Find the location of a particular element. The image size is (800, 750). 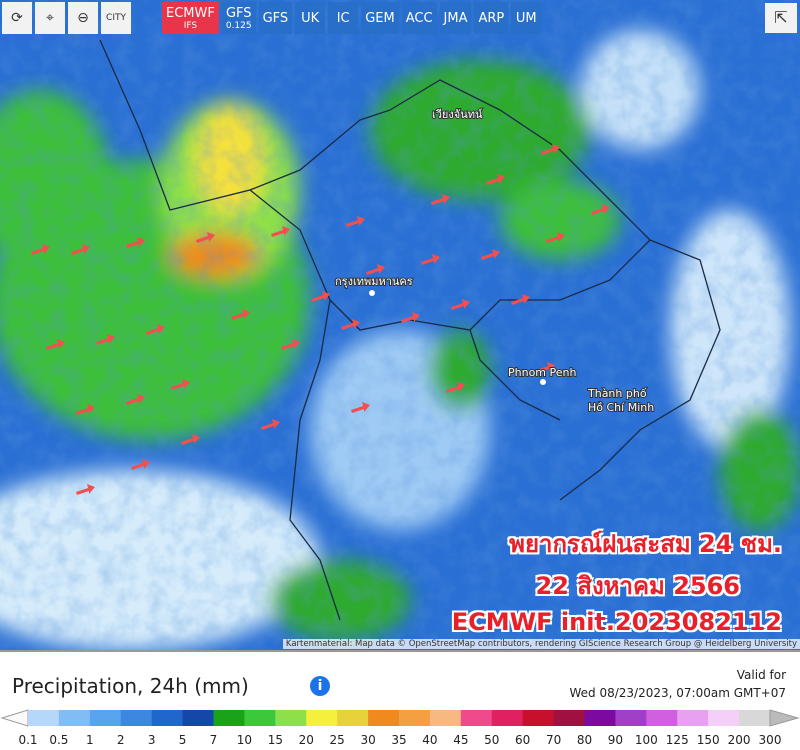

share-button: ⇱ is located at coordinates (781, 18).